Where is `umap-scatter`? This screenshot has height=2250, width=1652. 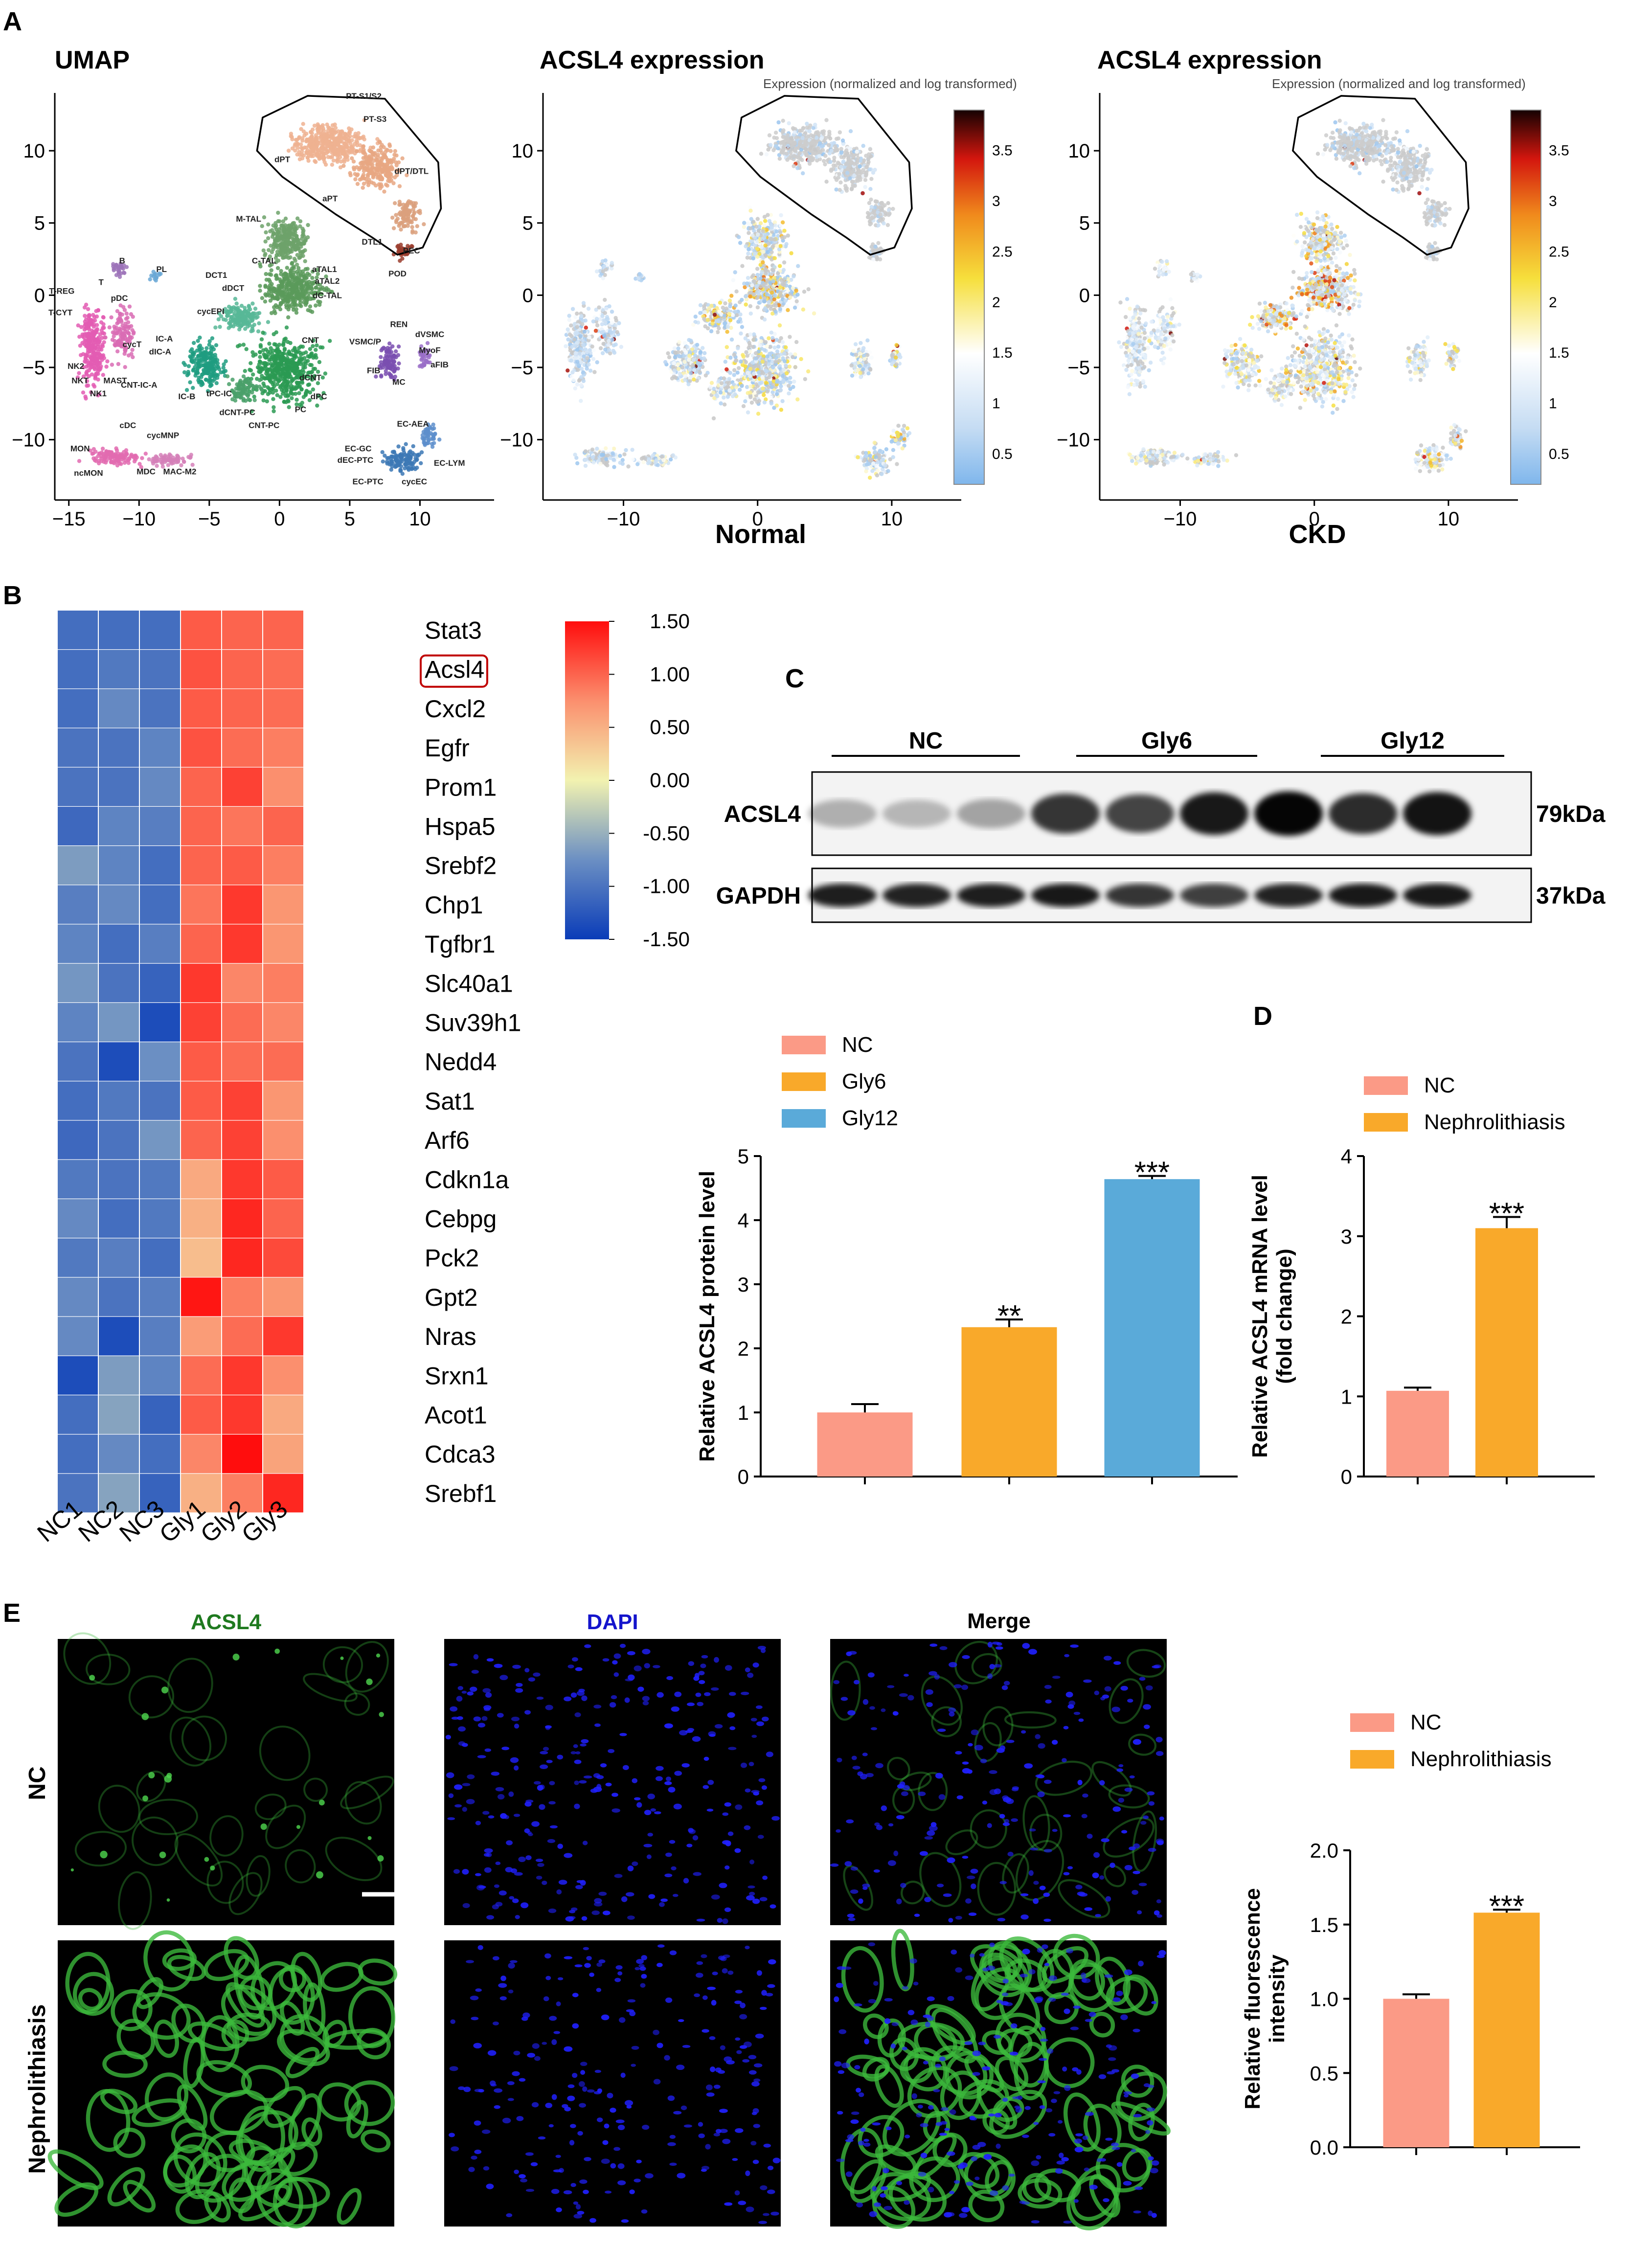
umap-scatter is located at coordinates (258, 285).